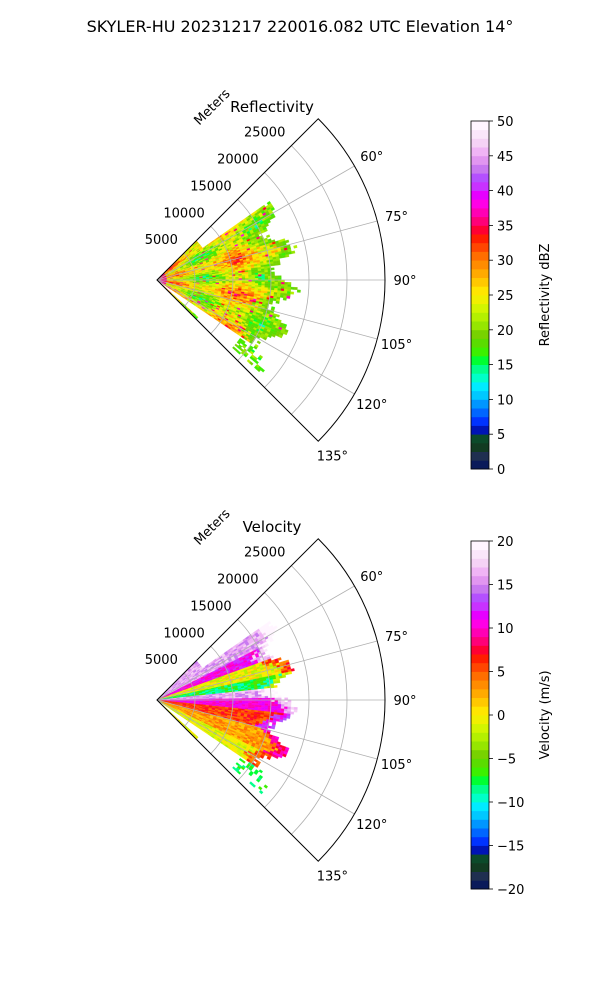 Image resolution: width=600 pixels, height=1000 pixels. Describe the element at coordinates (371, 157) in the screenshot. I see `angle-tick-label: 60°` at that location.